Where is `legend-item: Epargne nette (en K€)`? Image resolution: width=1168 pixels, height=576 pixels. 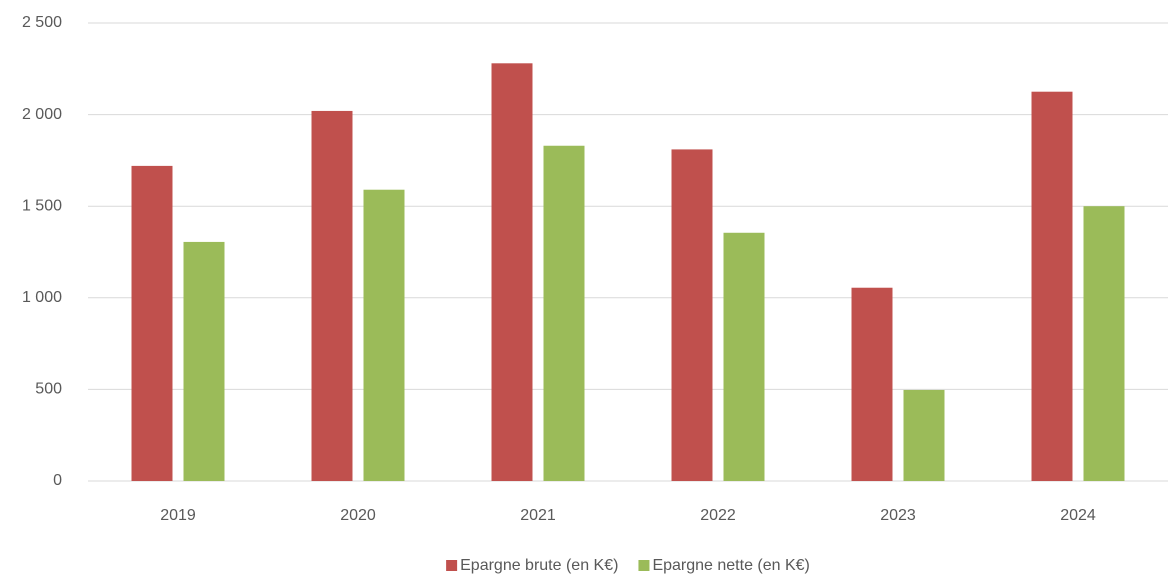
legend-item: Epargne nette (en K€) is located at coordinates (724, 565).